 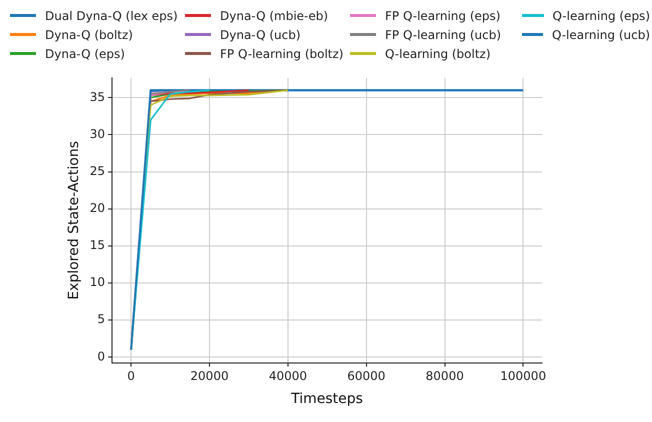 I want to click on x-tick-label: 0, so click(x=131, y=376).